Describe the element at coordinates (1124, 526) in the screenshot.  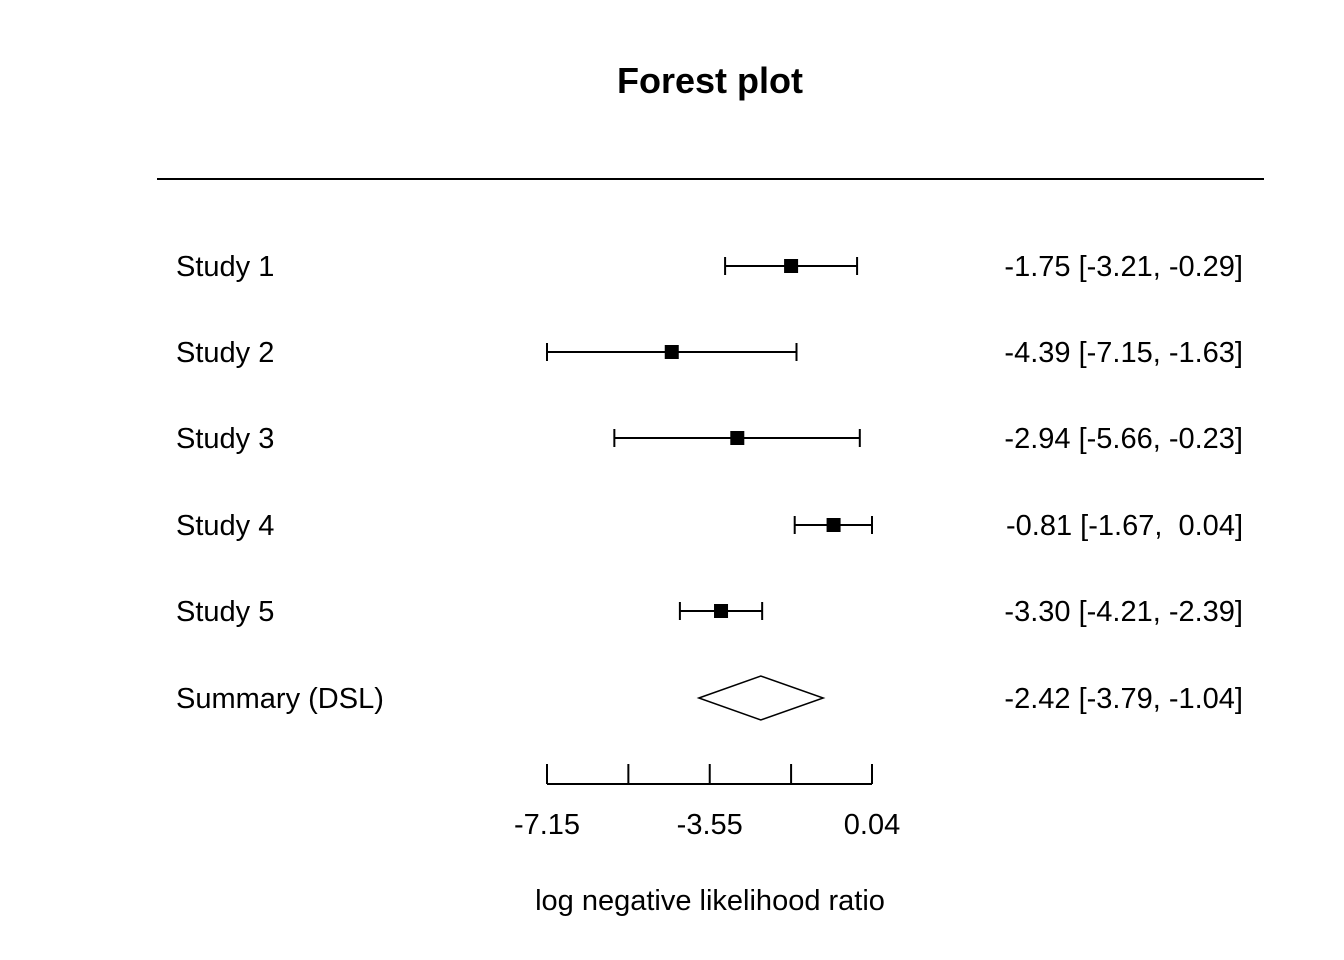
I see `ci-text: -0.81 [-1.67, 0.04]` at that location.